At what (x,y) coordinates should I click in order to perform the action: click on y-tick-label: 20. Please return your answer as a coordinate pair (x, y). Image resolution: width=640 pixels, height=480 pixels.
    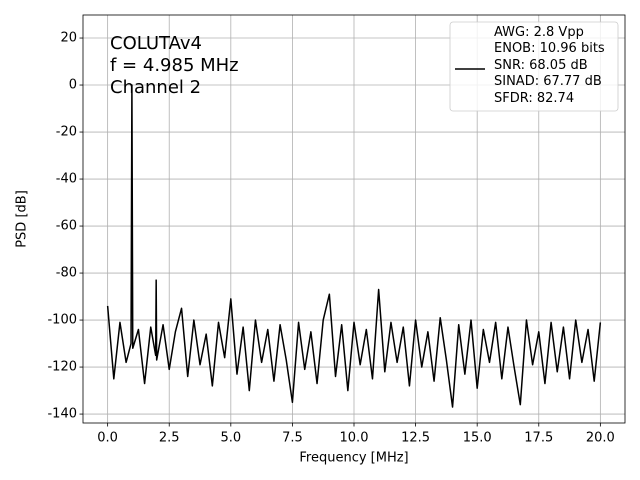
    Looking at the image, I should click on (68, 38).